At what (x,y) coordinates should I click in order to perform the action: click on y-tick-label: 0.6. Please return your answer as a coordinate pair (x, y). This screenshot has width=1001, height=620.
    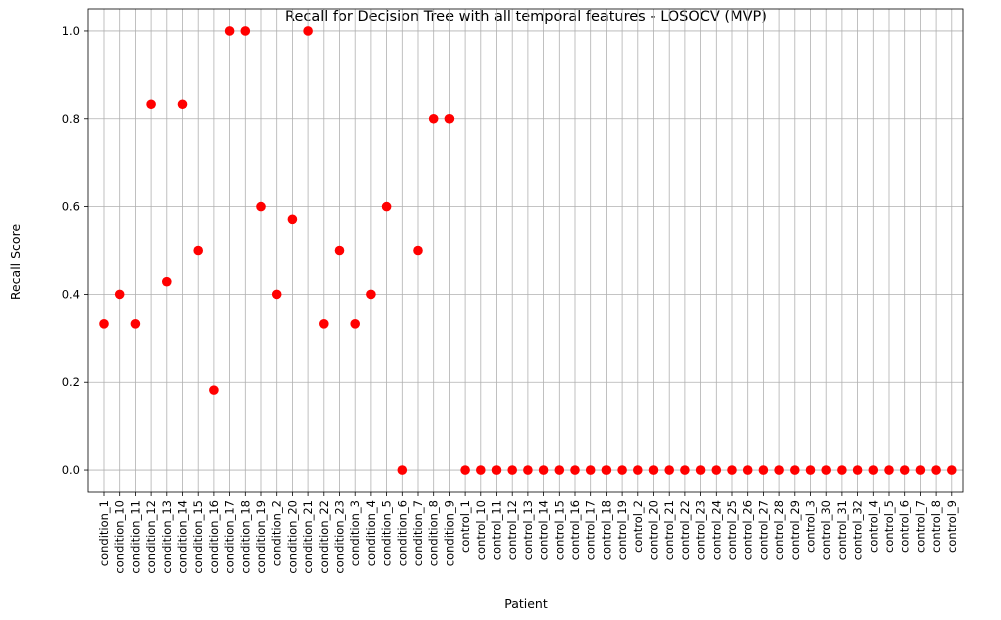
    Looking at the image, I should click on (71, 207).